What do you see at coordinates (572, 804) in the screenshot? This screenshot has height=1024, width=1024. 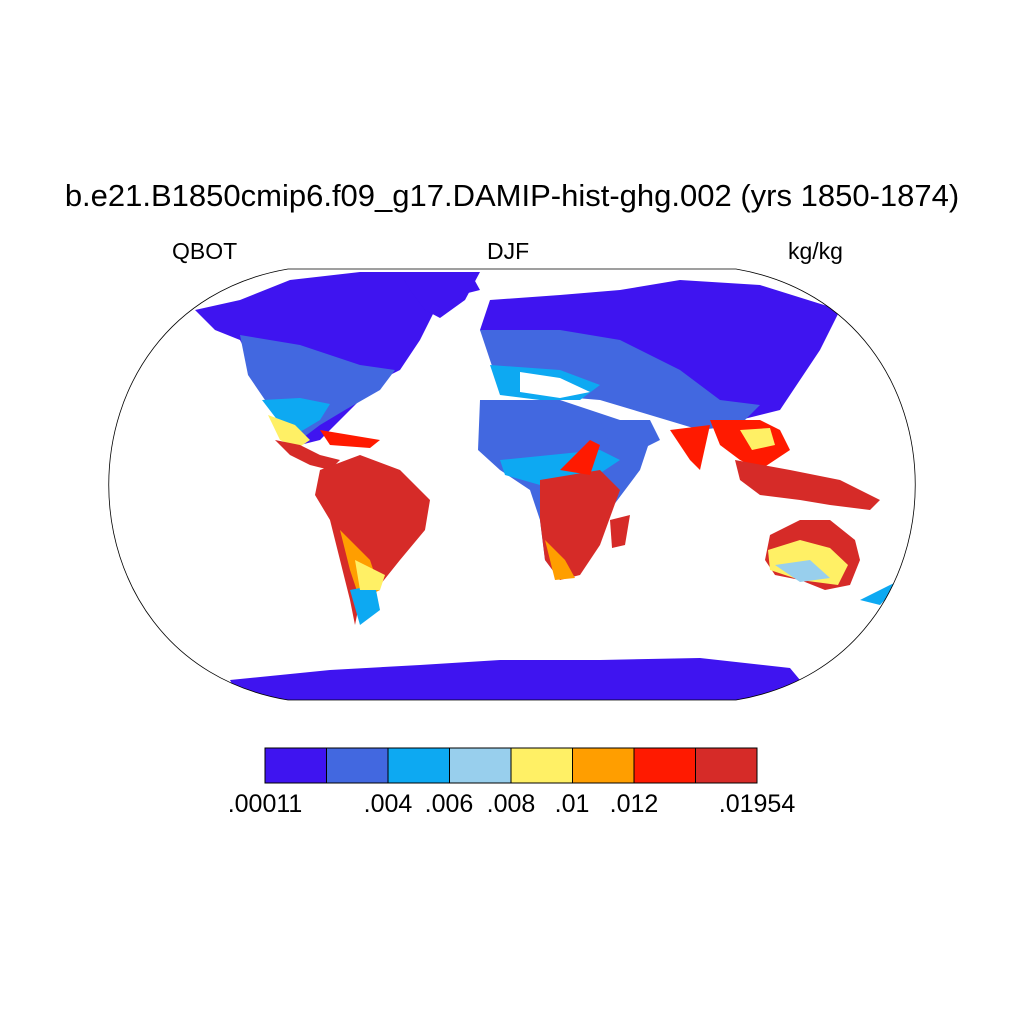 I see `colorbar-tick-label: .01` at bounding box center [572, 804].